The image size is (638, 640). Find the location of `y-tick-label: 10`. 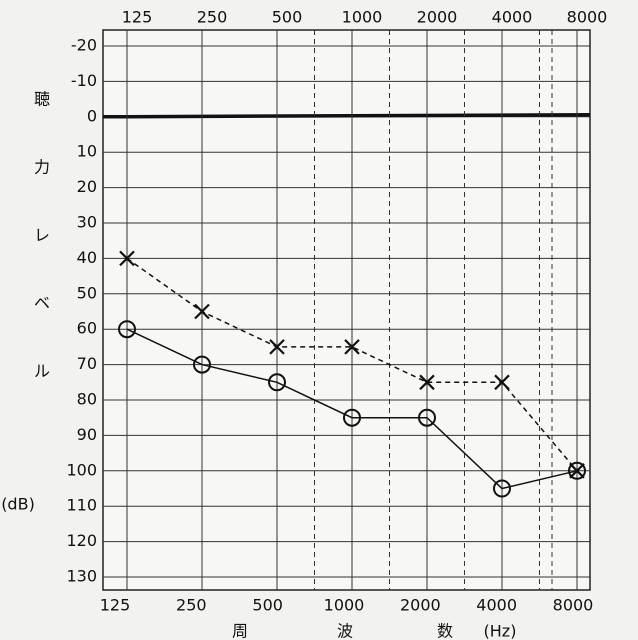

y-tick-label: 10 is located at coordinates (87, 151).